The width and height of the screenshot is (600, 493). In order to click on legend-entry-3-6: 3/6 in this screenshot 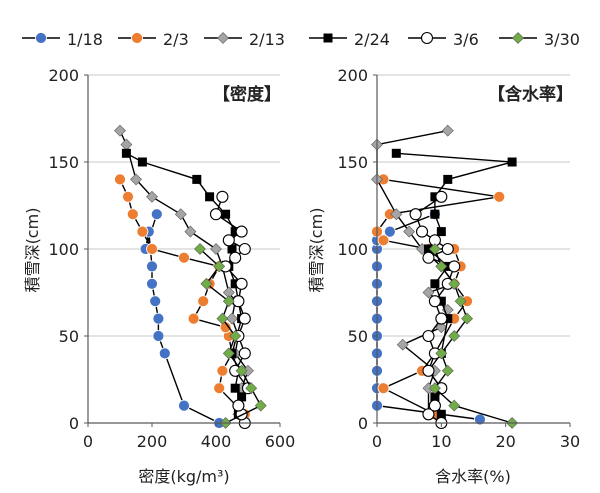, I will do `click(443, 39)`.